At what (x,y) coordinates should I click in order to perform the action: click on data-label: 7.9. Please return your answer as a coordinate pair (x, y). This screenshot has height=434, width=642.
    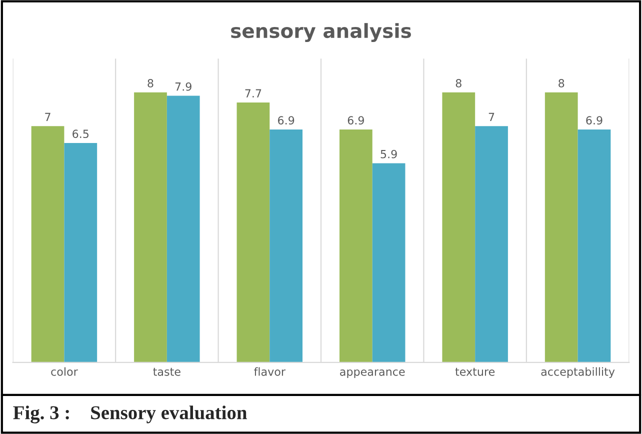
    Looking at the image, I should click on (183, 86).